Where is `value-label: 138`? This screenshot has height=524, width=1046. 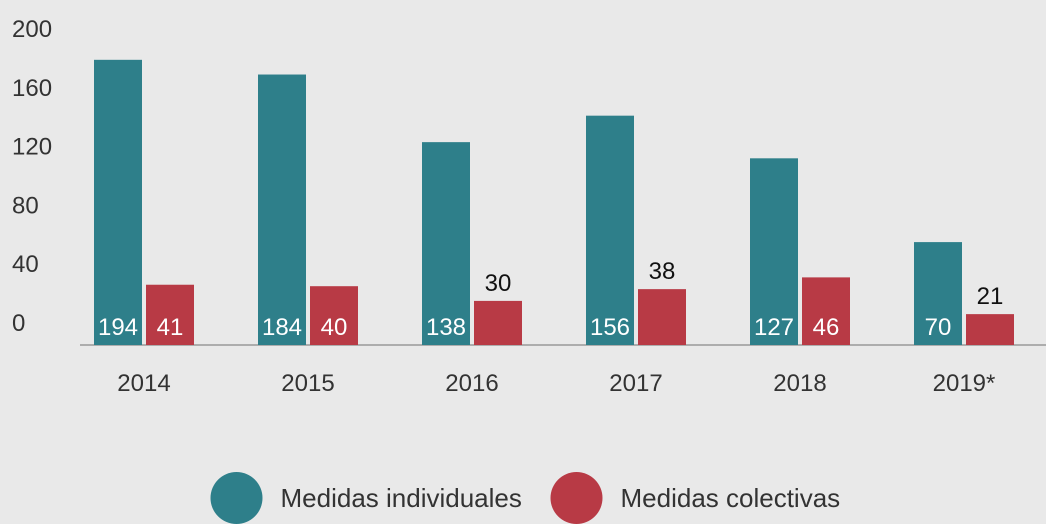
value-label: 138 is located at coordinates (446, 327).